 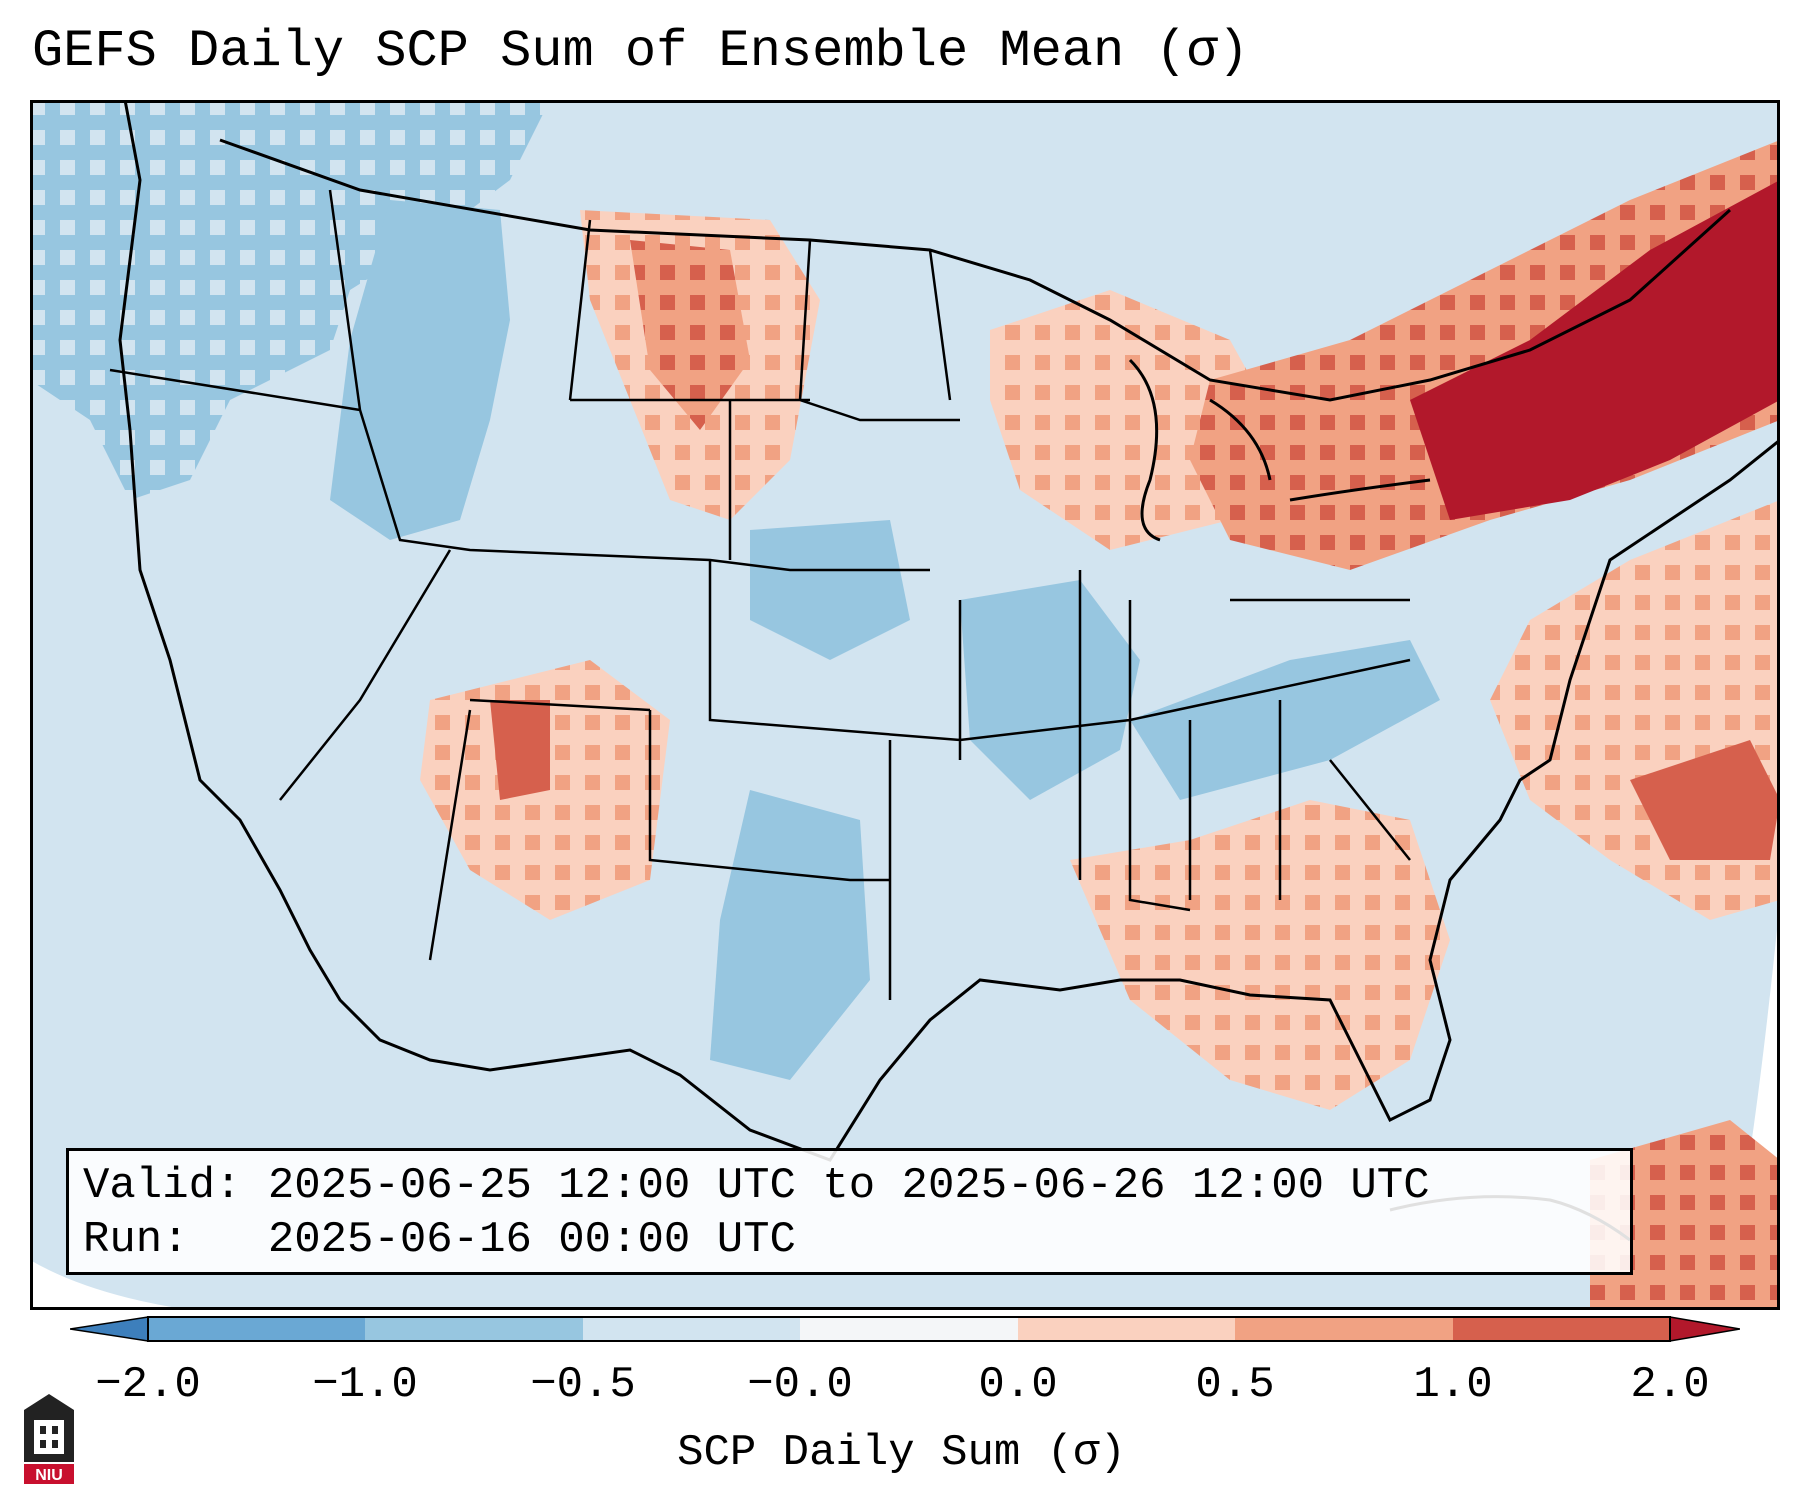 I want to click on tick-label: −0.0, so click(x=800, y=1385).